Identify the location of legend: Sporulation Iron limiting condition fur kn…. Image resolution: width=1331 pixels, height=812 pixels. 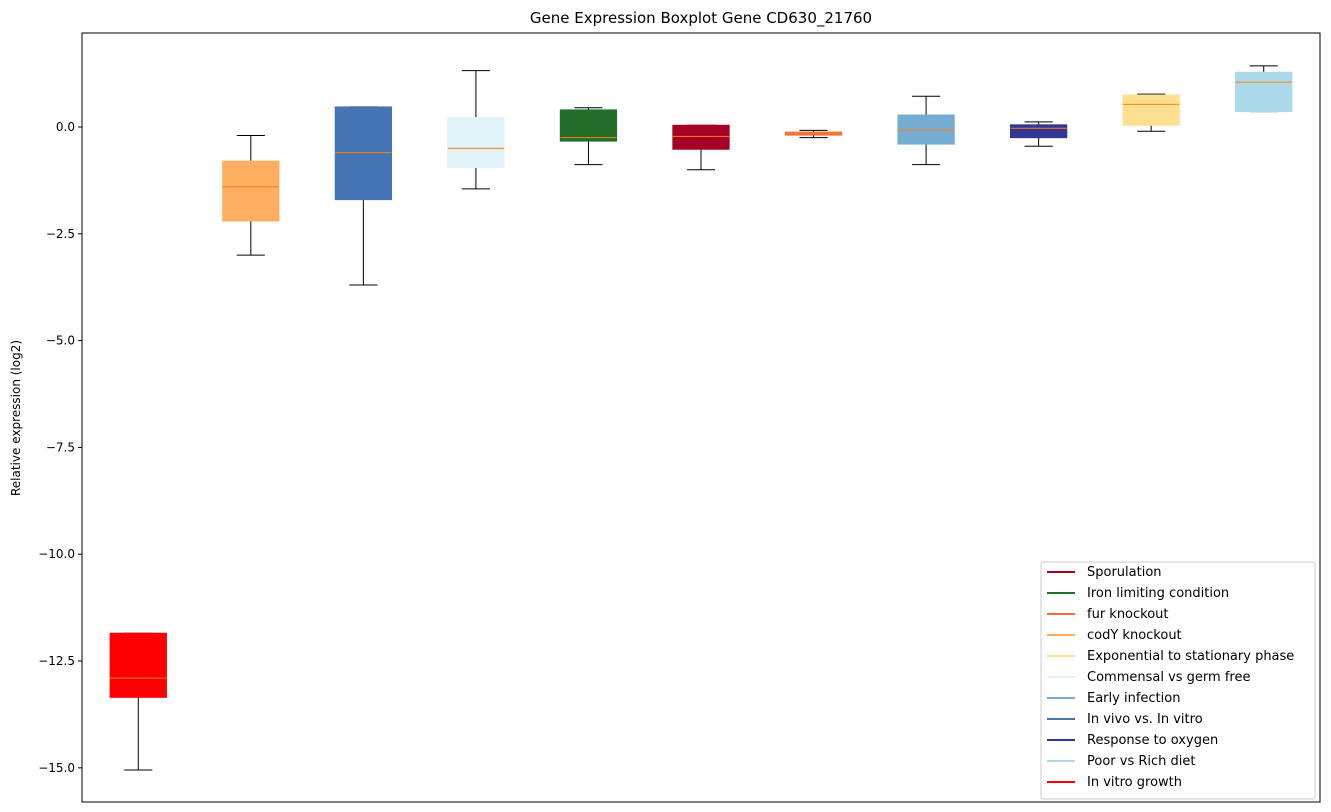
(1178, 680).